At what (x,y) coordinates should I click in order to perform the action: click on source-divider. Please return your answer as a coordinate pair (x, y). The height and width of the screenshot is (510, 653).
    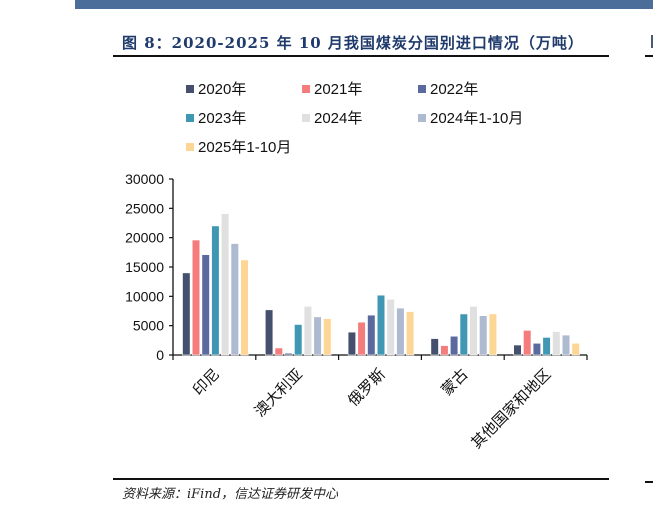
    Looking at the image, I should click on (361, 479).